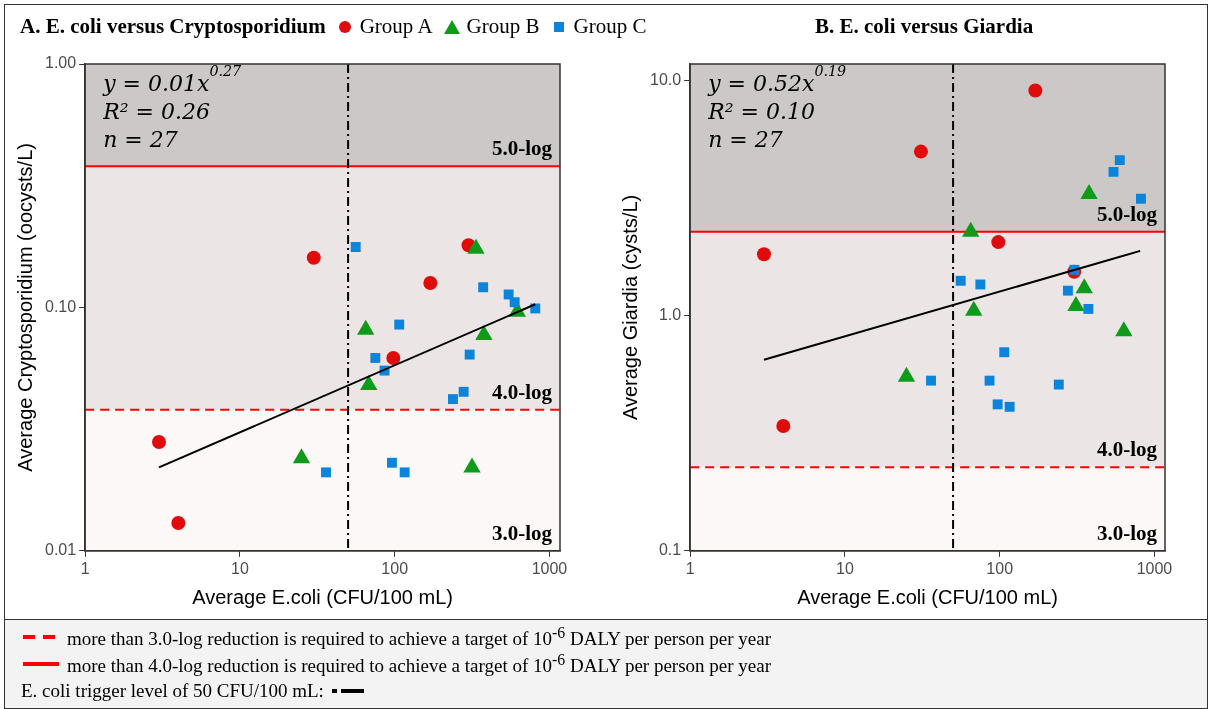 The width and height of the screenshot is (1210, 709). Describe the element at coordinates (156, 111) in the screenshot. I see `annotation: R² = 0.26` at that location.